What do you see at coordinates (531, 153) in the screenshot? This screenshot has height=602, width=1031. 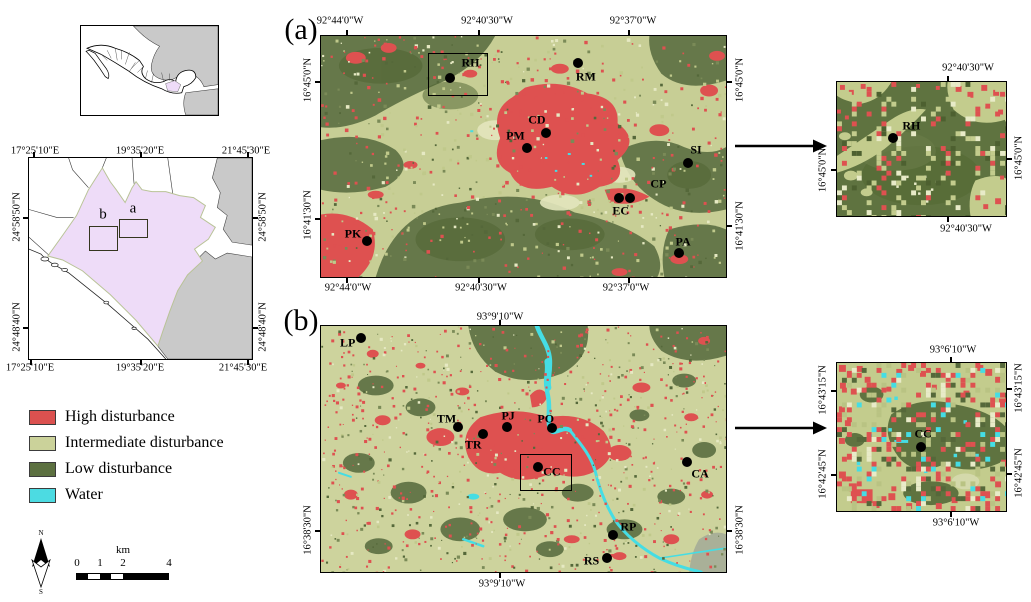 I see `panel-a-water-specks` at bounding box center [531, 153].